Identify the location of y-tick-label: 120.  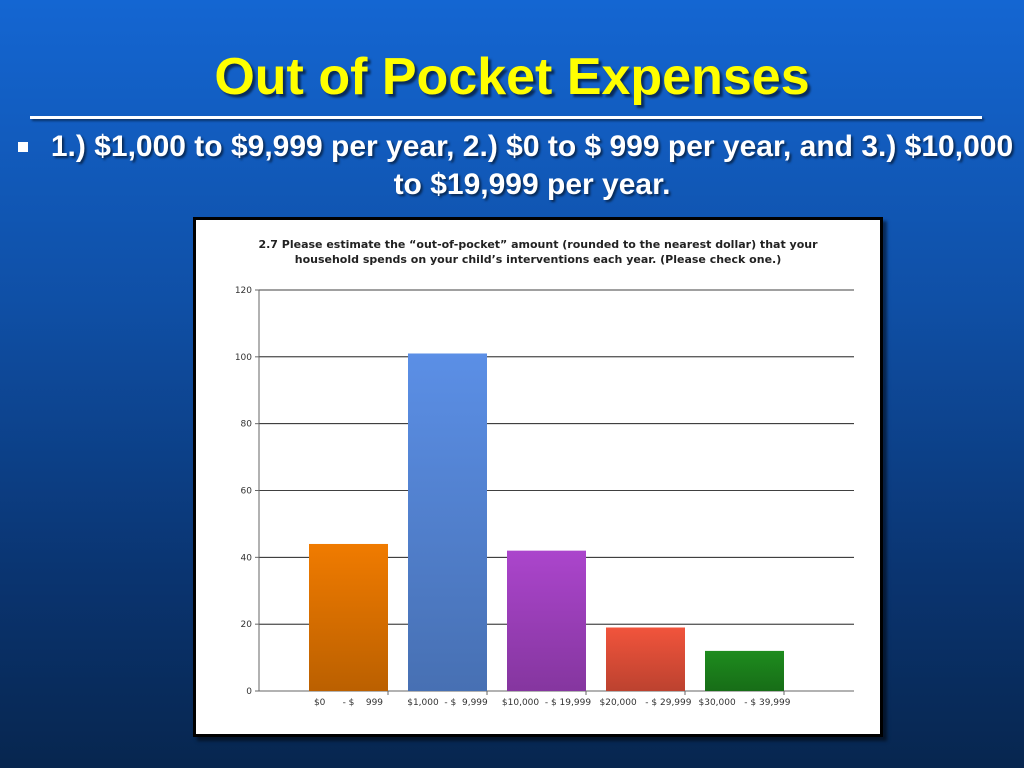
(243, 291).